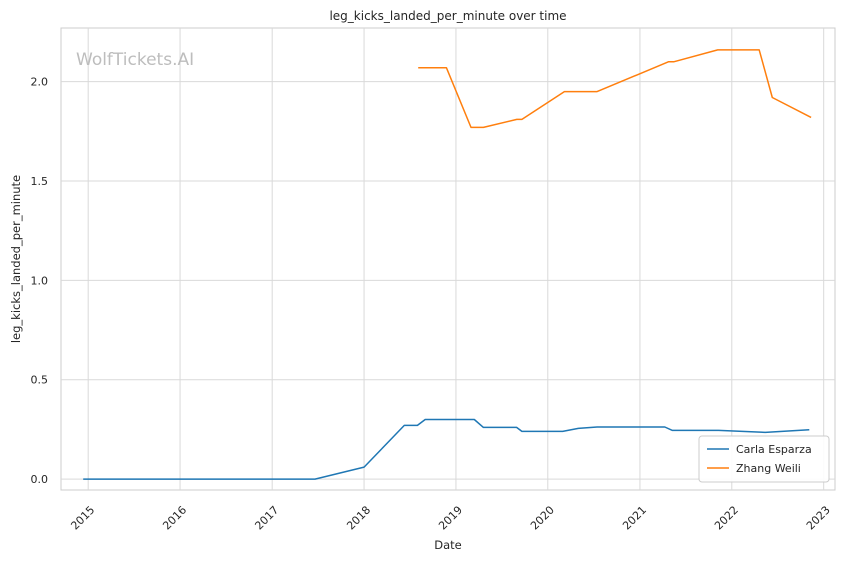 This screenshot has width=844, height=561. What do you see at coordinates (16, 259) in the screenshot?
I see `y-axis-label: leg_kicks_landed_per_minute` at bounding box center [16, 259].